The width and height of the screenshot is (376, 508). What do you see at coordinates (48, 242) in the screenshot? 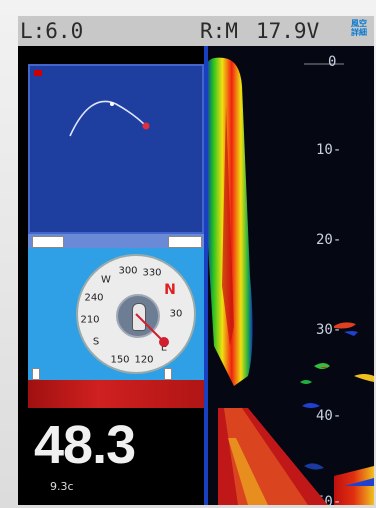
I see `plot-info-left` at bounding box center [48, 242].